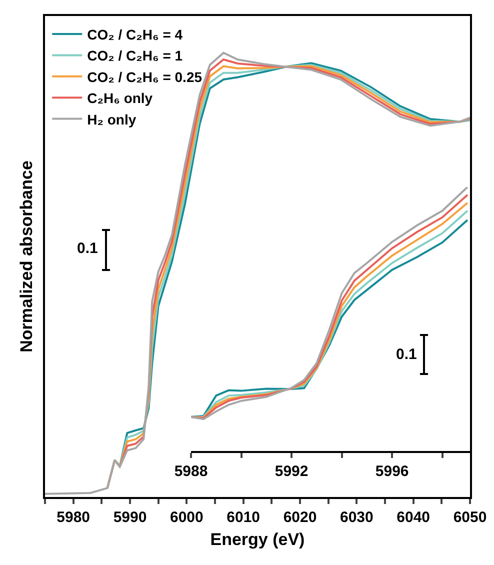 This screenshot has width=494, height=565. Describe the element at coordinates (135, 34) in the screenshot. I see `legend-label: CO₂ / C₂H₆ = 4` at that location.